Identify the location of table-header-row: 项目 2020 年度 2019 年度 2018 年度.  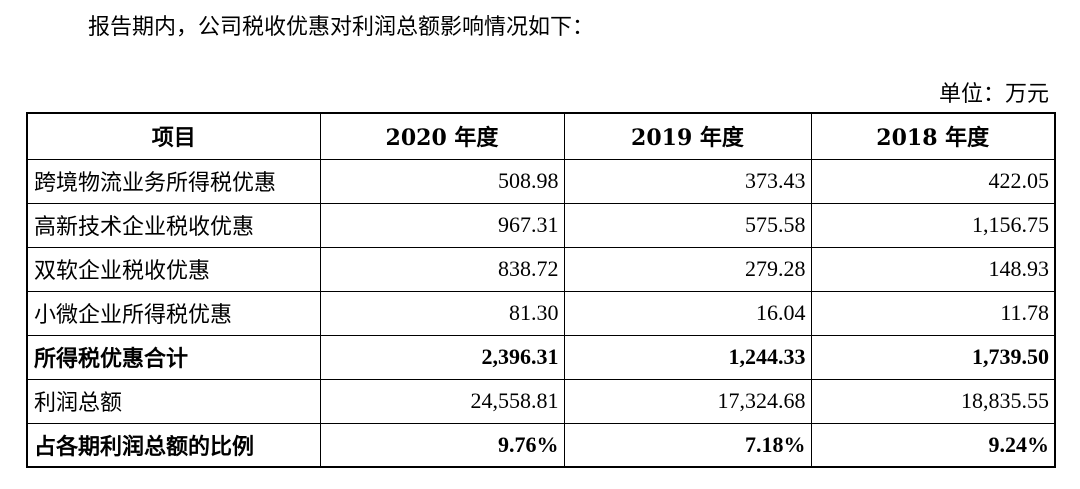
(541, 136).